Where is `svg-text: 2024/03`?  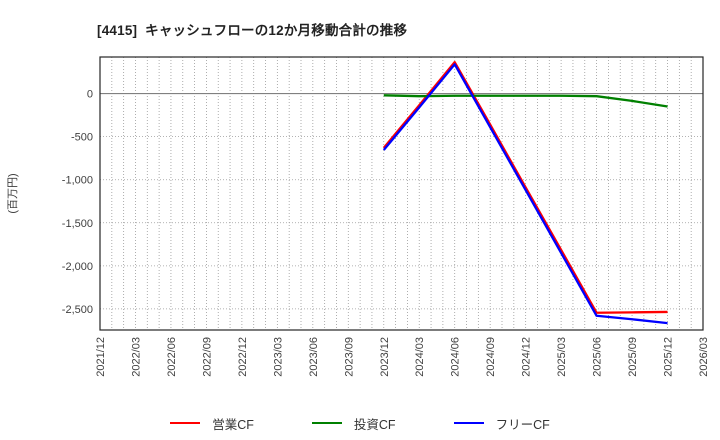 svg-text: 2024/03 is located at coordinates (420, 357).